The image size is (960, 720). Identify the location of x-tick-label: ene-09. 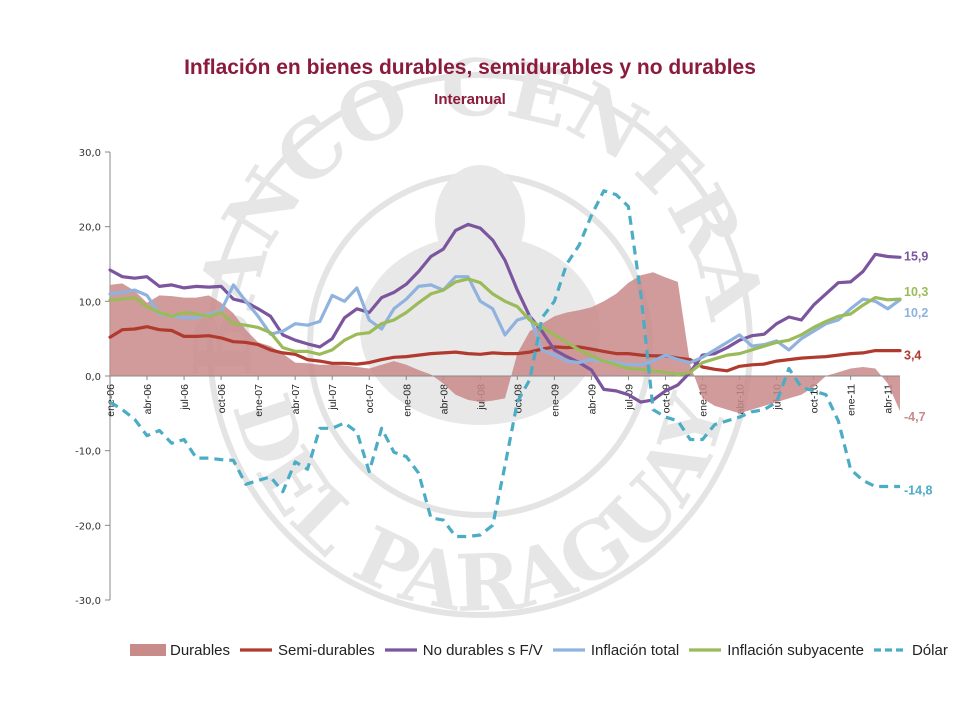
(555, 400).